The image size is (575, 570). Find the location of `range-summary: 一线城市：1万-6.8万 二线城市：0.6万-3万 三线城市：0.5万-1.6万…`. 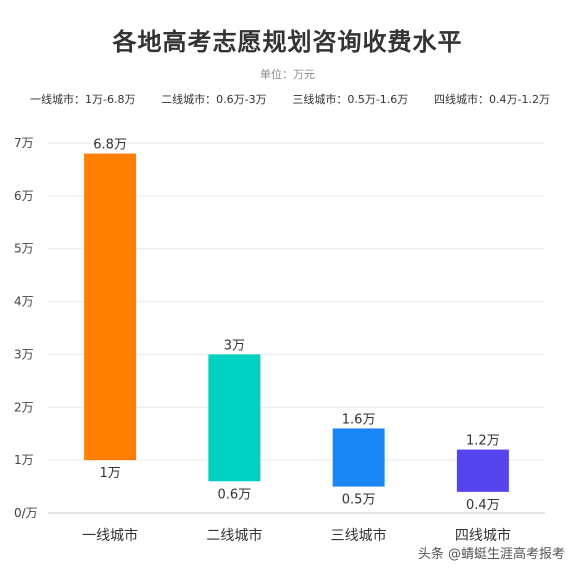

range-summary: 一线城市：1万-6.8万 二线城市：0.6万-3万 三线城市：0.5万-1.6万… is located at coordinates (290, 99).